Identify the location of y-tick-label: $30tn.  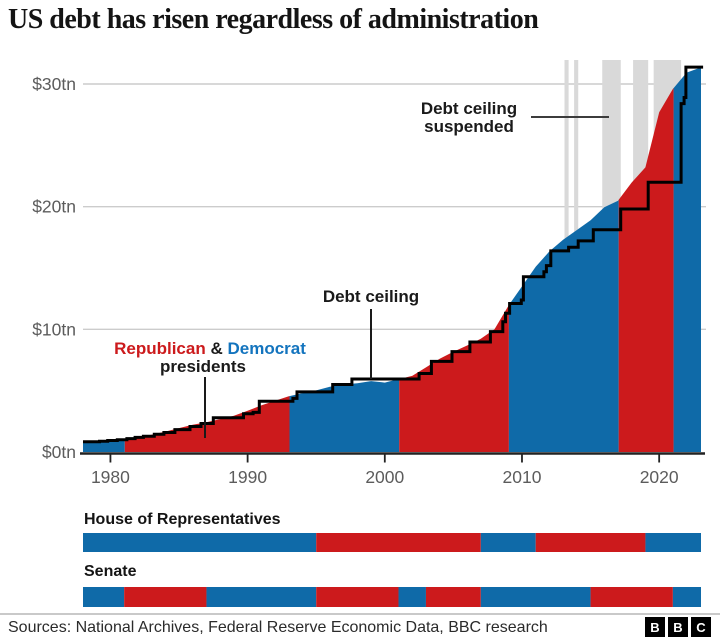
(54, 84).